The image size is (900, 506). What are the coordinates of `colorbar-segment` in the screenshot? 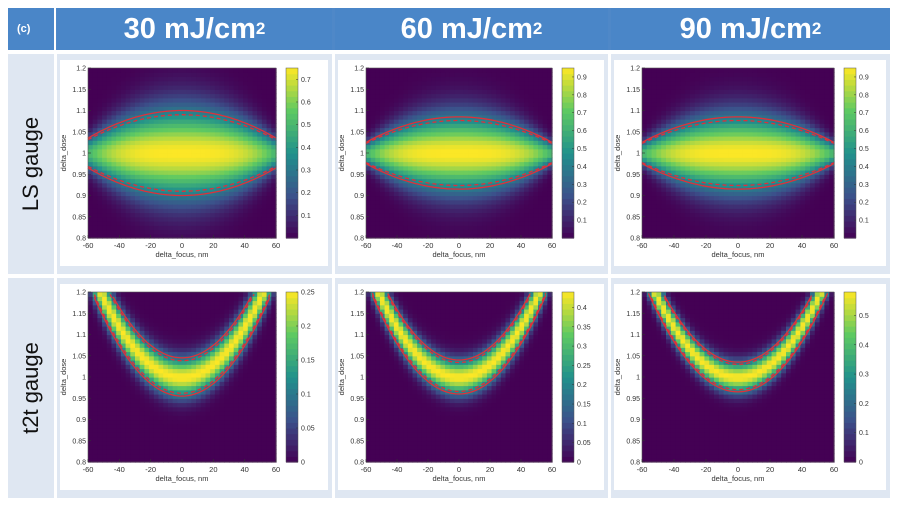 It's located at (568, 167).